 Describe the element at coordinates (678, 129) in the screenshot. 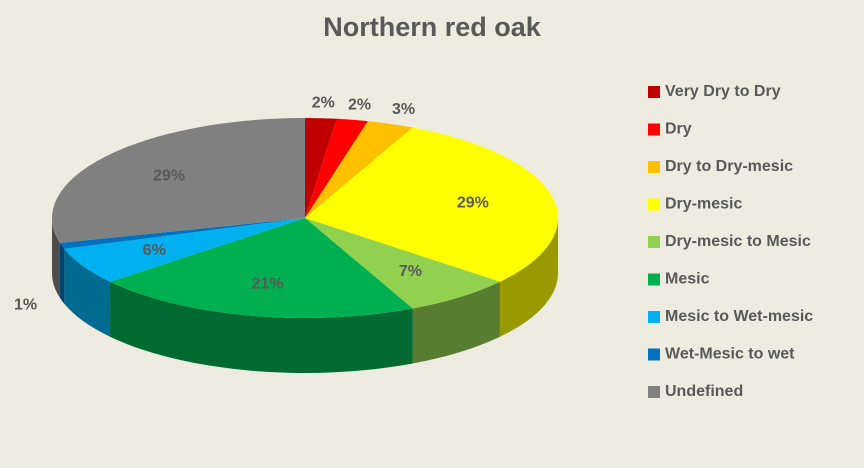

I see `legend-label: Dry` at that location.